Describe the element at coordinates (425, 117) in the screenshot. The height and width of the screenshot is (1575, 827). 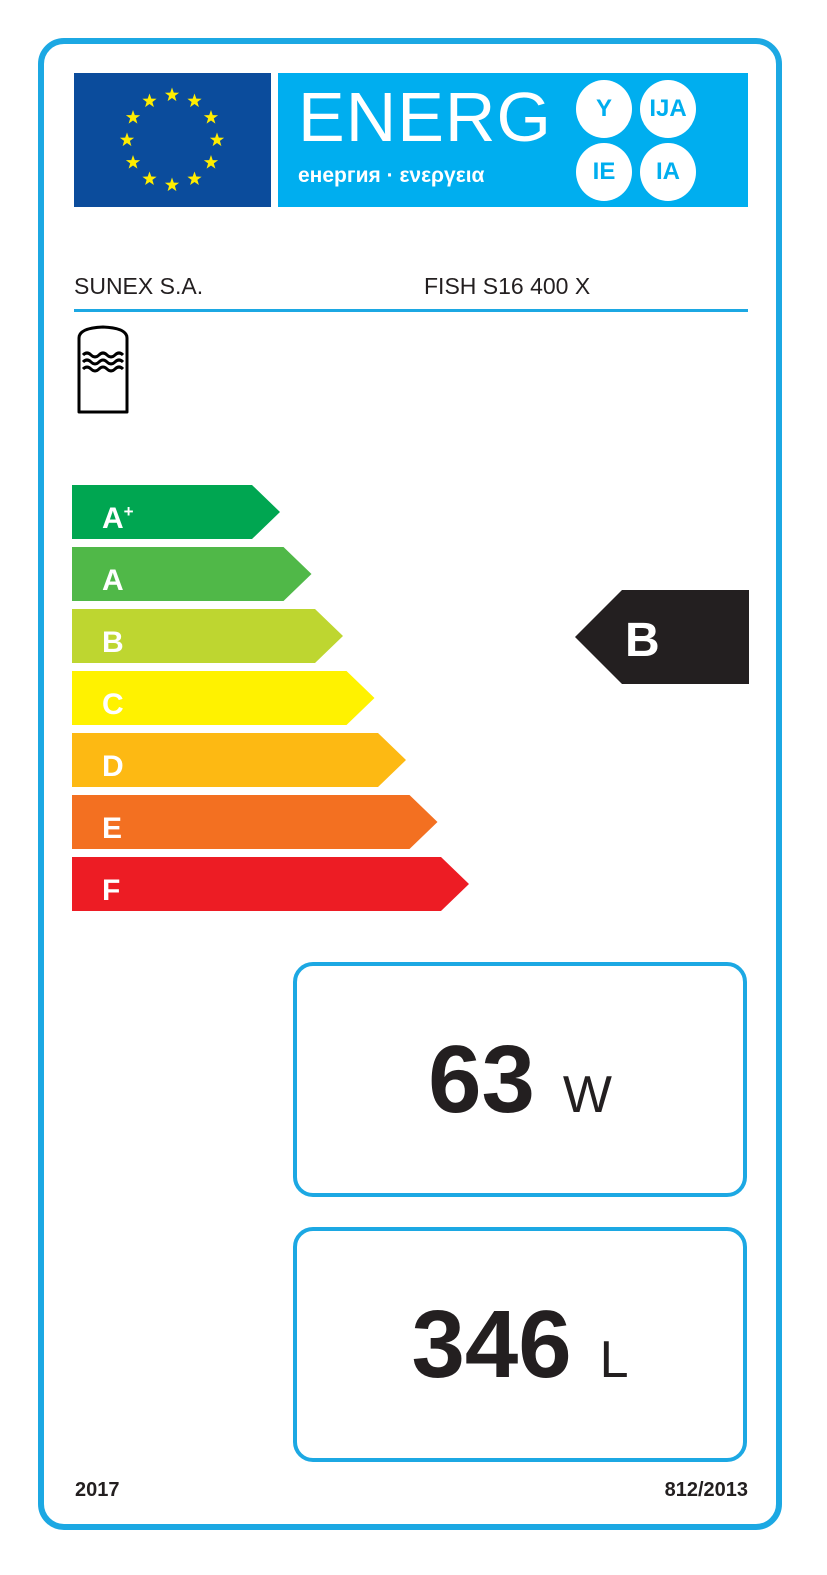
I see `energy-title: ENERG` at that location.